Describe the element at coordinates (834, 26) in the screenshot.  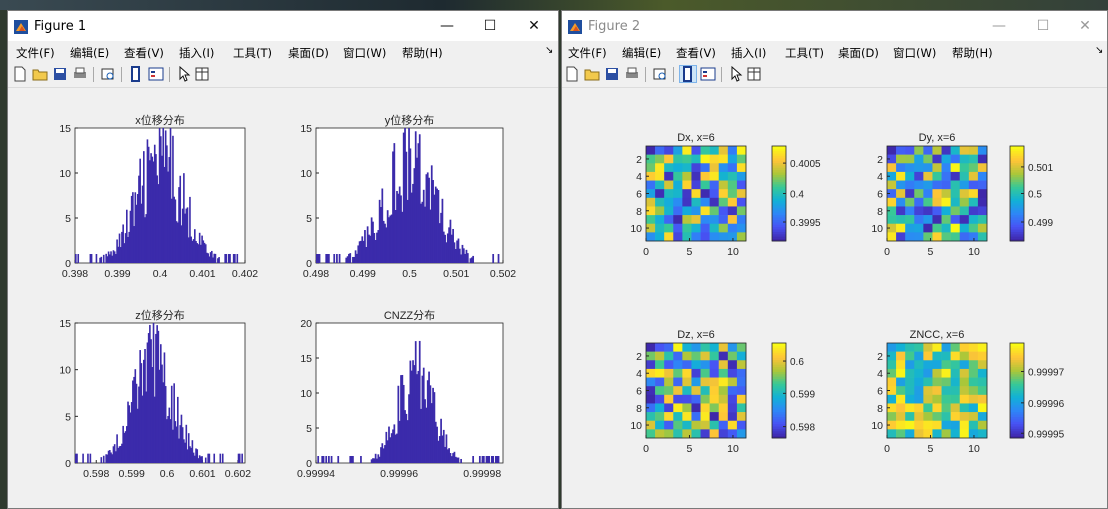
I see `figure2-titlebar: Figure 2 — ☐ ✕` at that location.